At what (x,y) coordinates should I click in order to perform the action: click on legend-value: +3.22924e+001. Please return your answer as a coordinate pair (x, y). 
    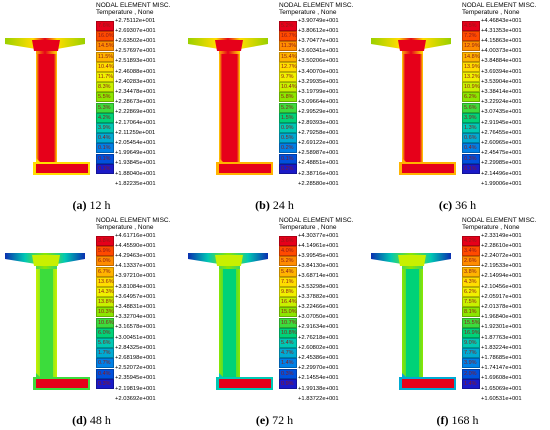
    Looking at the image, I should click on (501, 102).